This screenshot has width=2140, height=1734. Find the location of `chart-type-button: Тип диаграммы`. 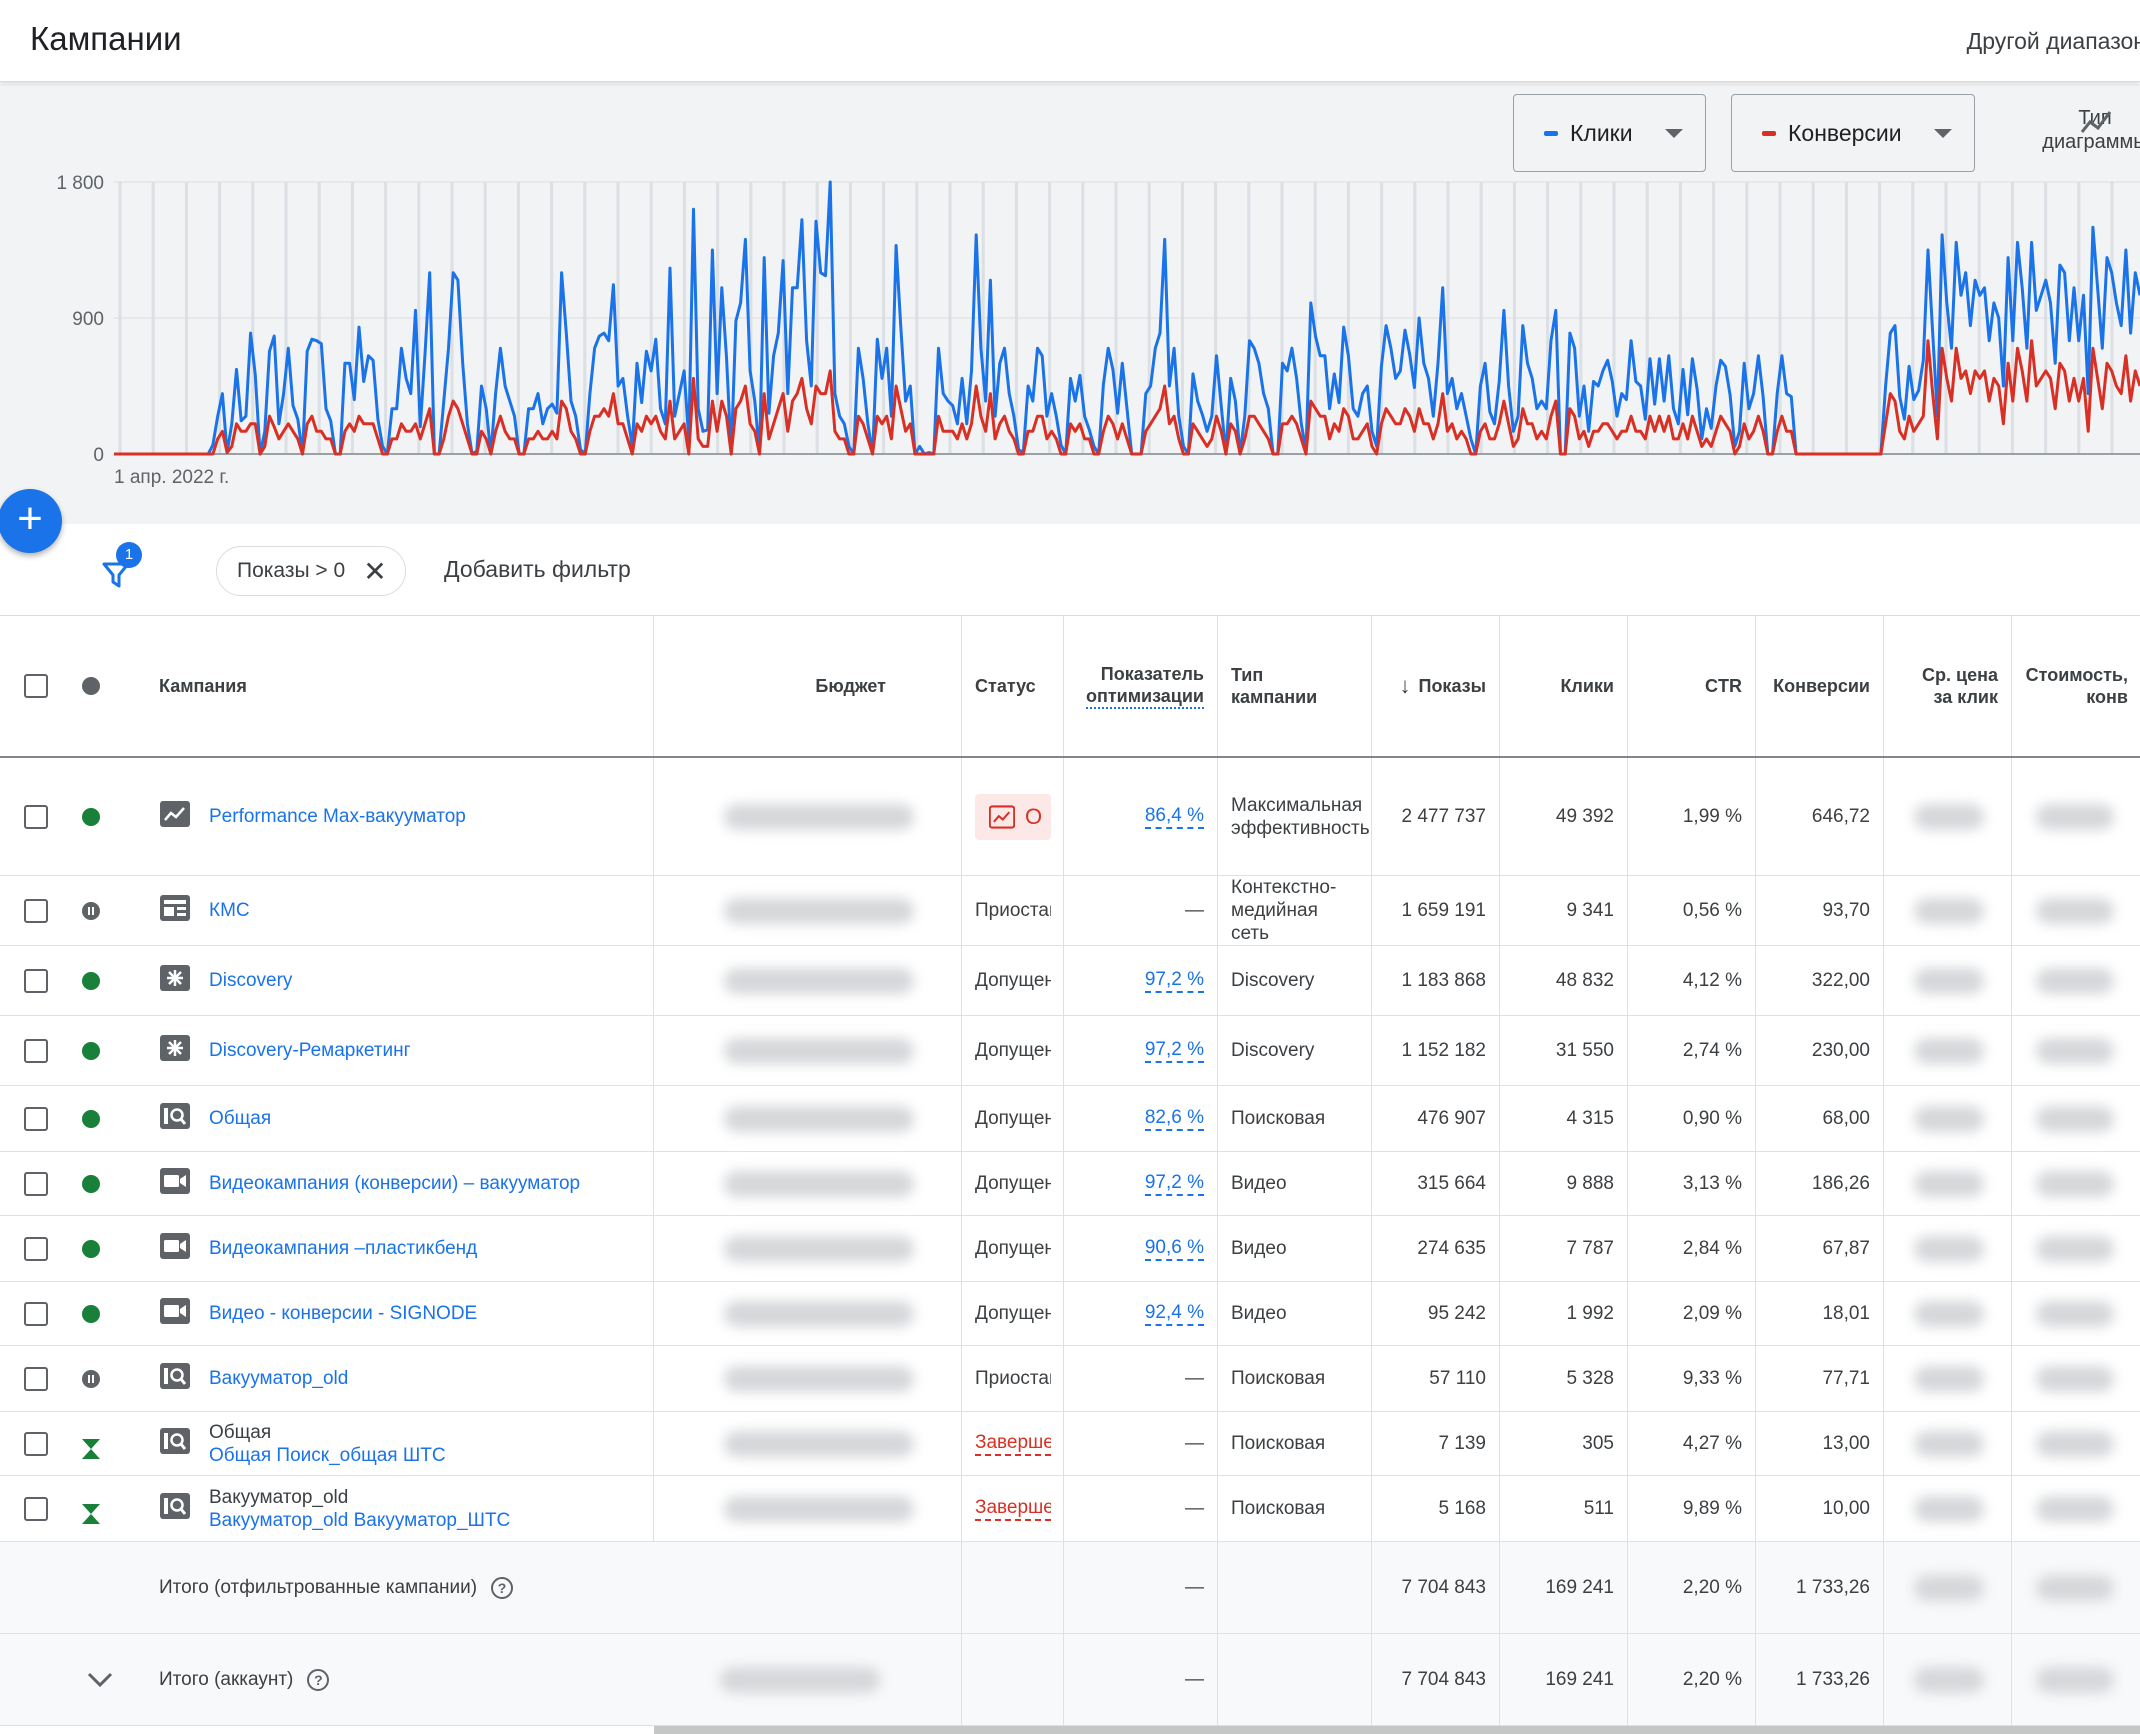

chart-type-button: Тип диаграммы is located at coordinates (2090, 130).